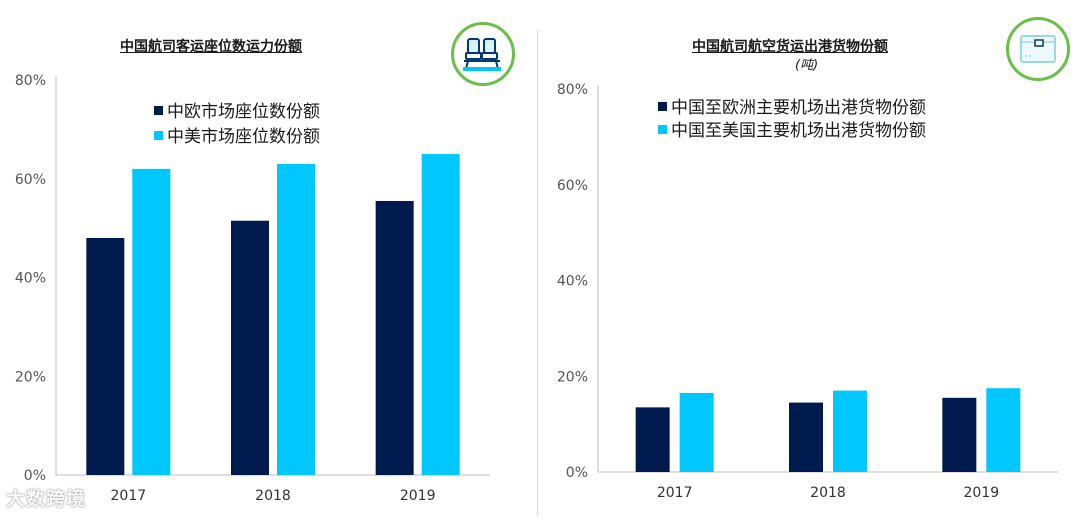 This screenshot has height=520, width=1080. Describe the element at coordinates (798, 108) in the screenshot. I see `legend-label: 中国至欧洲主要机场出港货物份额` at that location.